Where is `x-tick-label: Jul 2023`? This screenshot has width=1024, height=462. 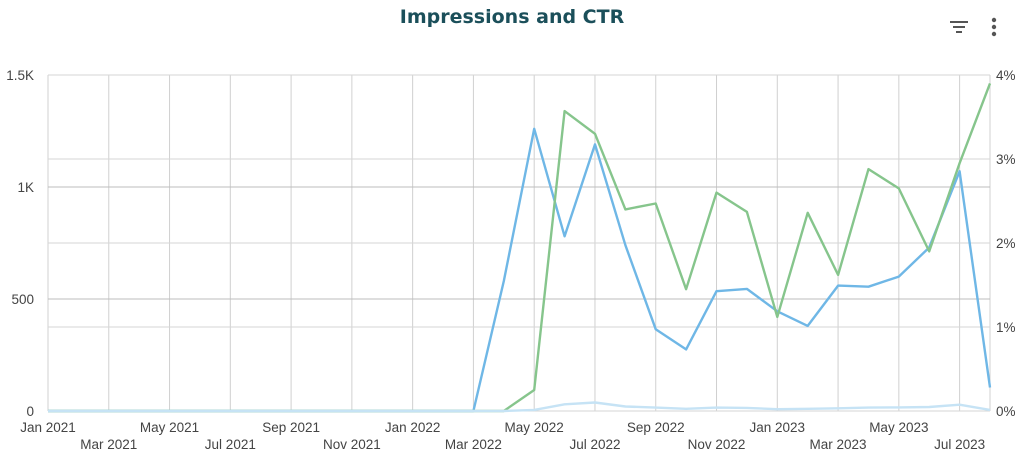
x-tick-label: Jul 2023 is located at coordinates (959, 444).